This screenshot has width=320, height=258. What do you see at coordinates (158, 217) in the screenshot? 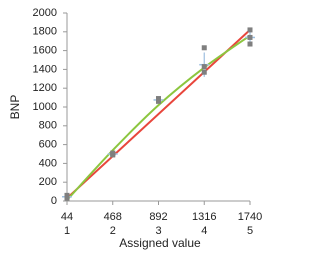
I see `x-tick-label: 892` at bounding box center [158, 217].